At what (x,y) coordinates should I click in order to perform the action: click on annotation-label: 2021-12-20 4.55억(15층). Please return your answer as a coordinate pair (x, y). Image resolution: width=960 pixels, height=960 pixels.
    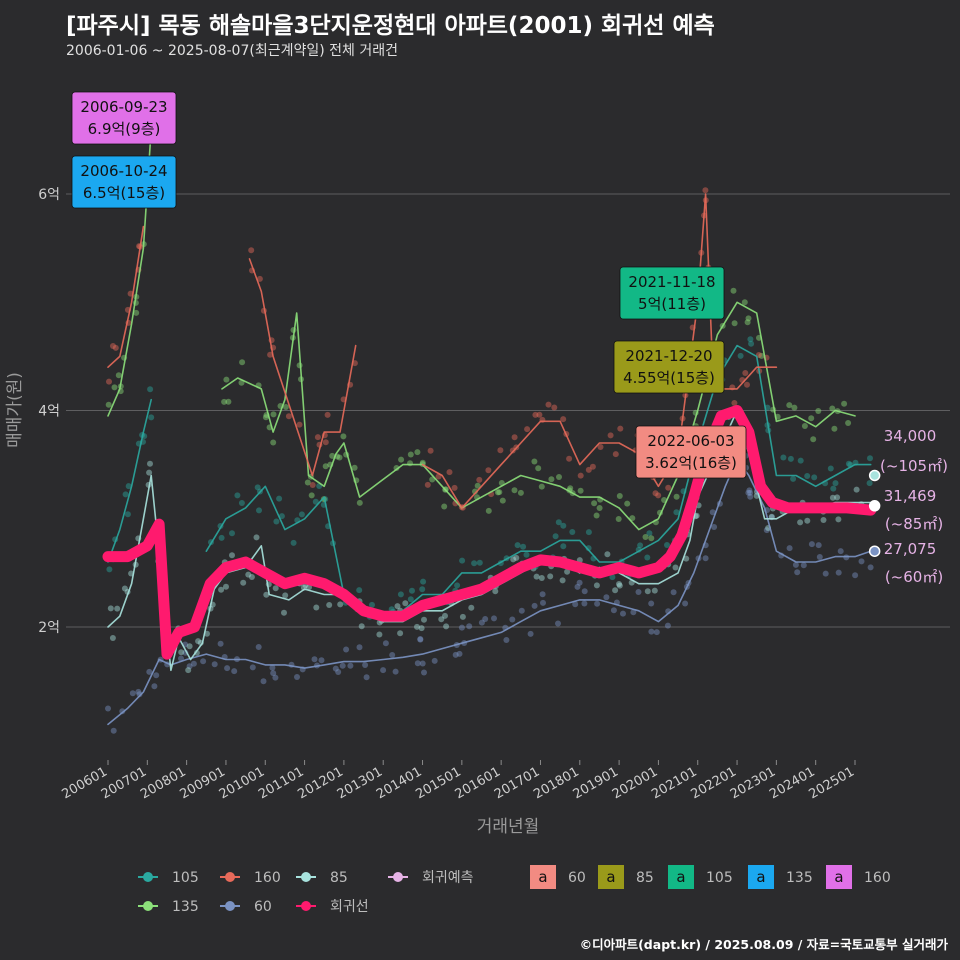
    Looking at the image, I should click on (669, 367).